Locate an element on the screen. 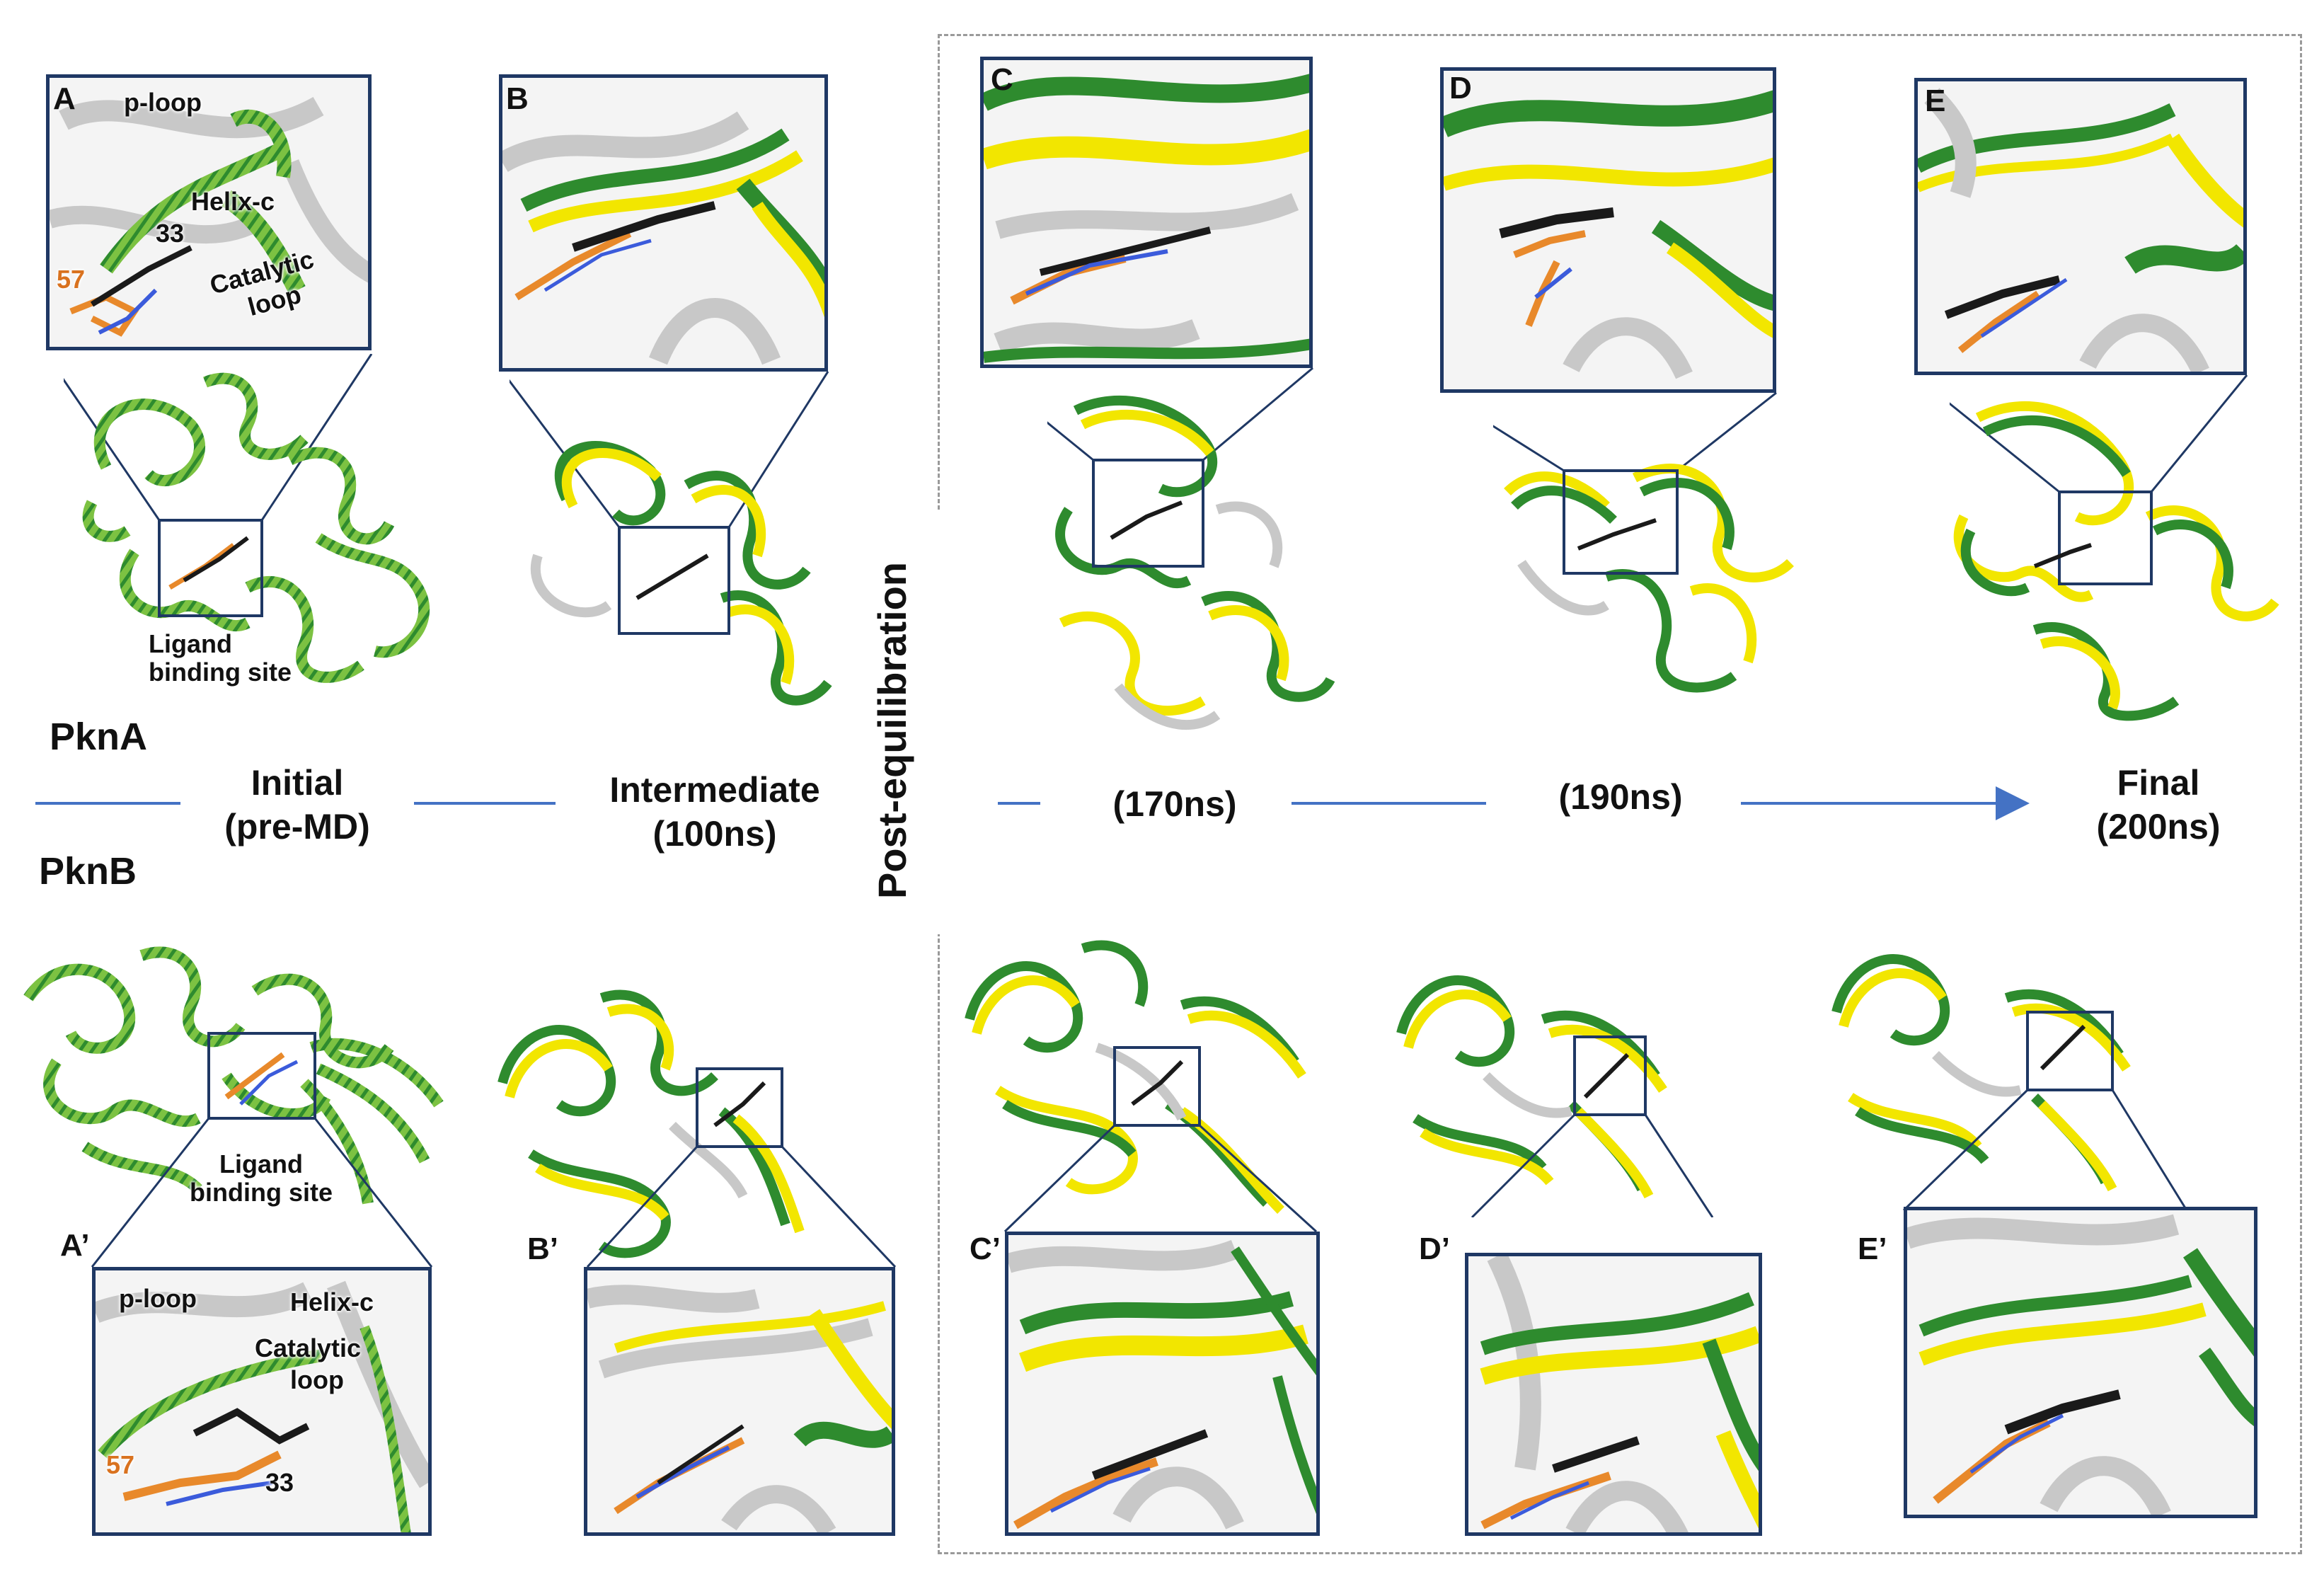  annotation-a-prime-ligand-site: Ligand binding site is located at coordinates (261, 1178).